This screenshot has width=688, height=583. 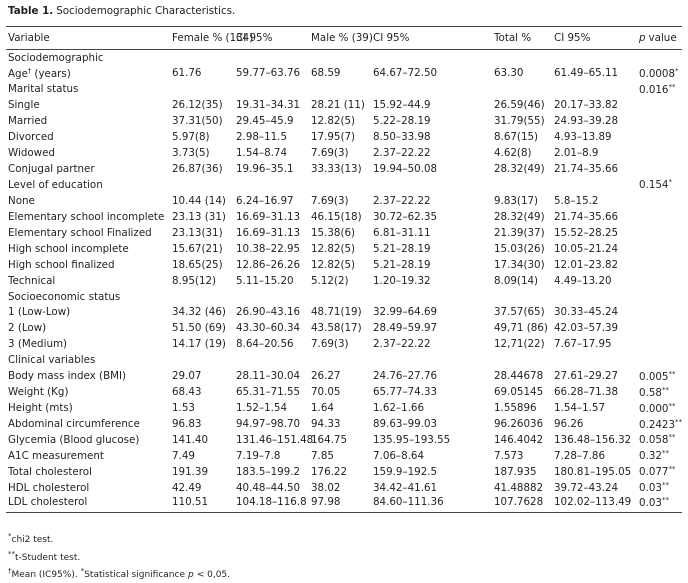 What do you see at coordinates (338, 105) in the screenshot?
I see `text: 28.21 (11)` at bounding box center [338, 105].